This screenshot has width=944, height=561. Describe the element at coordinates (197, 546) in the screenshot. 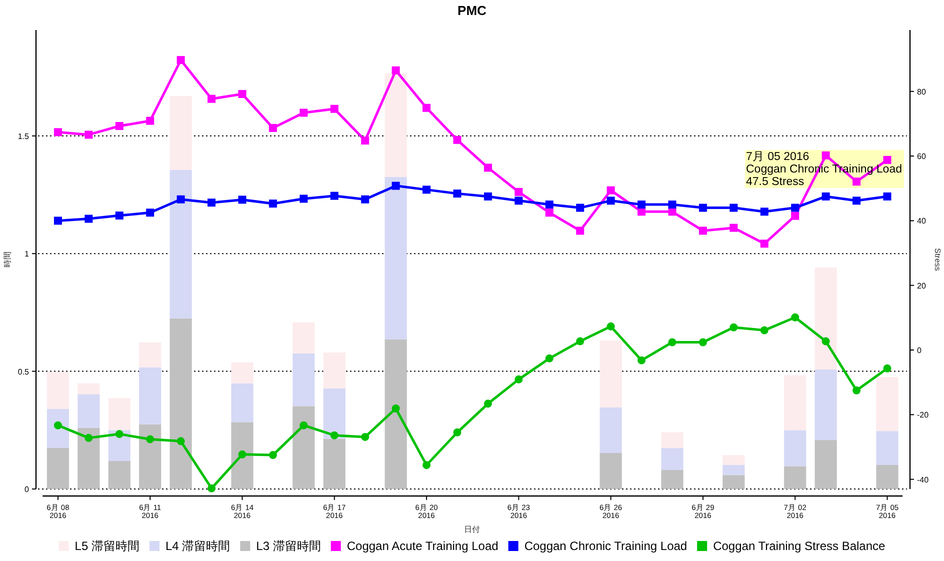

I see `legend-label: L4 滞留時間` at that location.